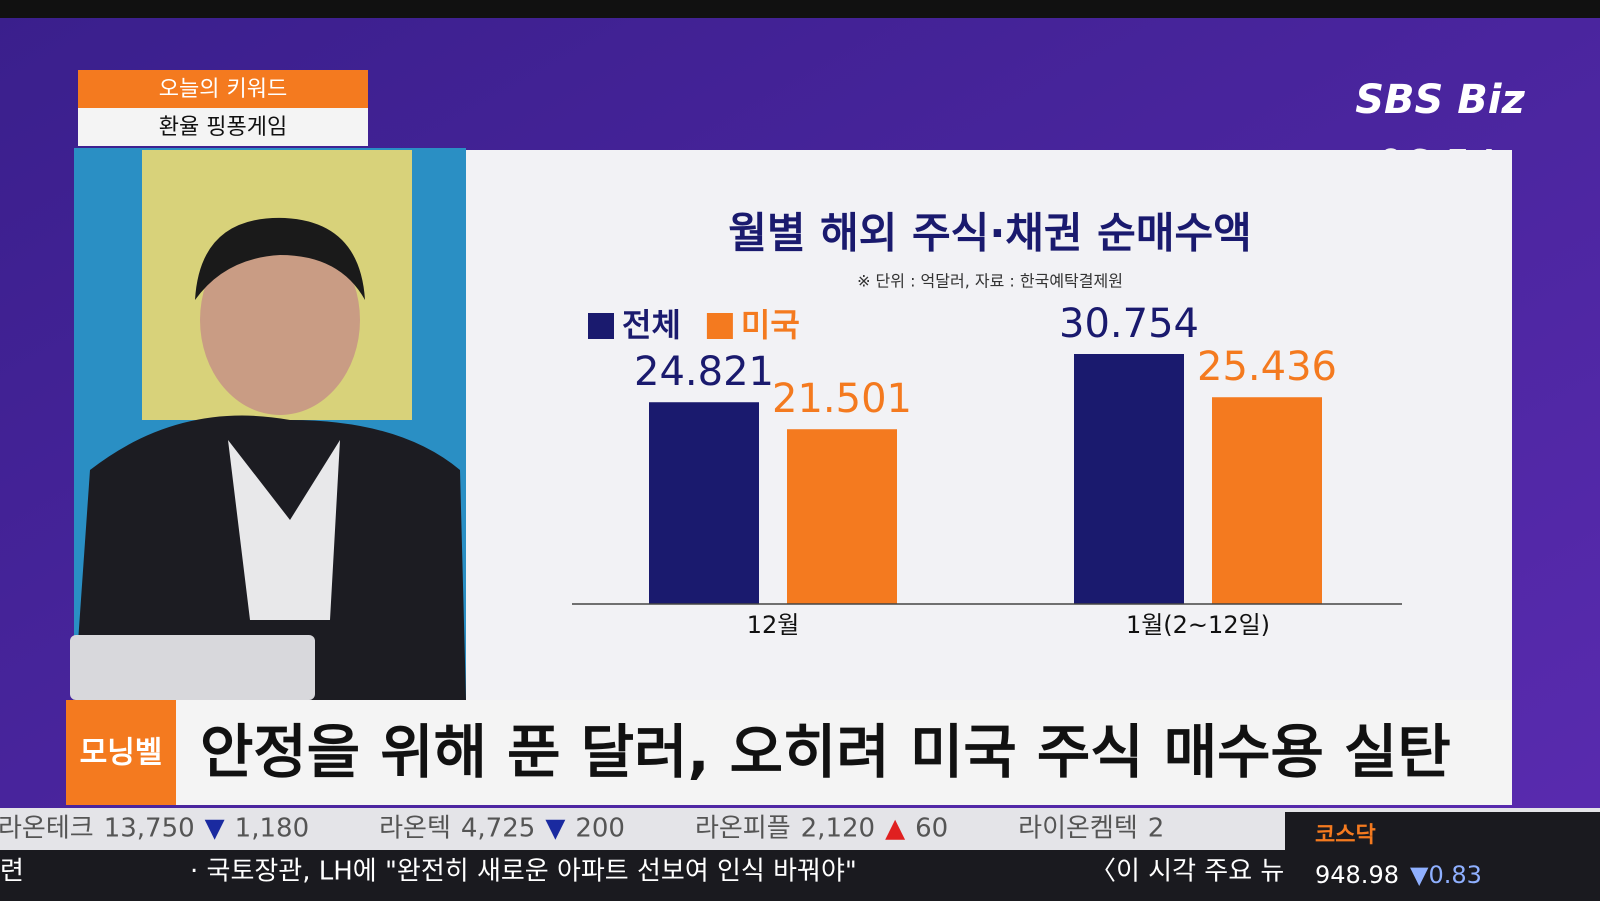 This screenshot has height=901, width=1600. Describe the element at coordinates (773, 625) in the screenshot. I see `x-tick-label: 12월` at that location.